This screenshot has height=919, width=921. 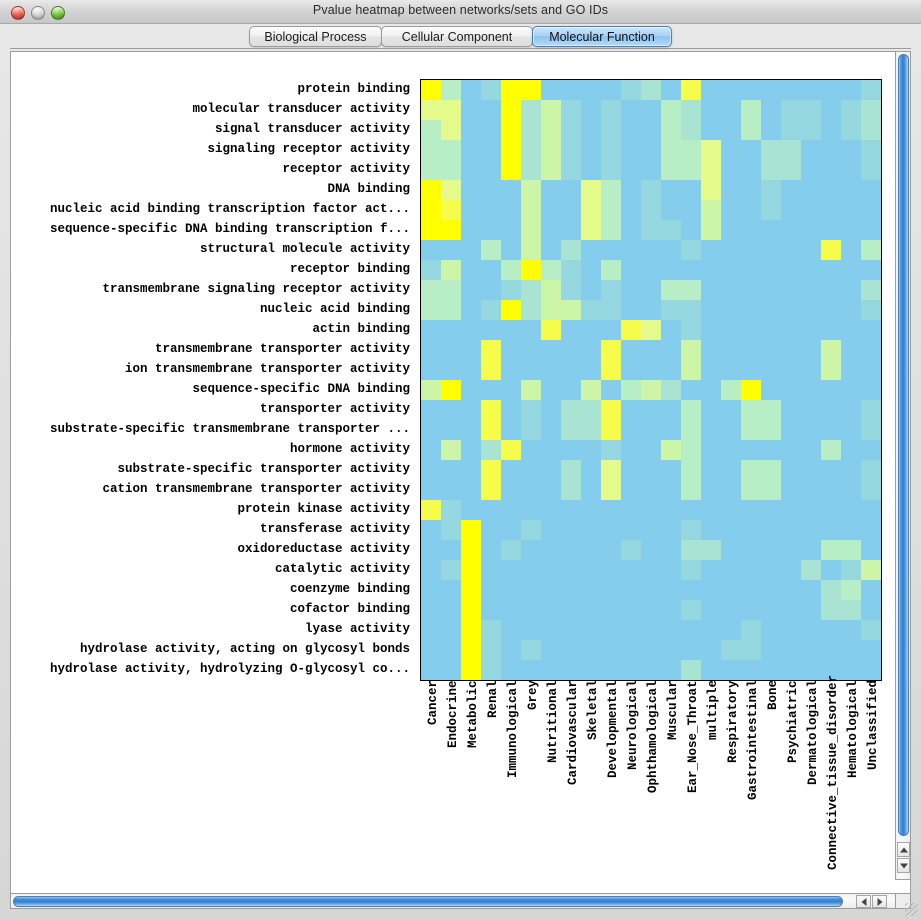 I want to click on horizontal-scrollbar, so click(x=460, y=901).